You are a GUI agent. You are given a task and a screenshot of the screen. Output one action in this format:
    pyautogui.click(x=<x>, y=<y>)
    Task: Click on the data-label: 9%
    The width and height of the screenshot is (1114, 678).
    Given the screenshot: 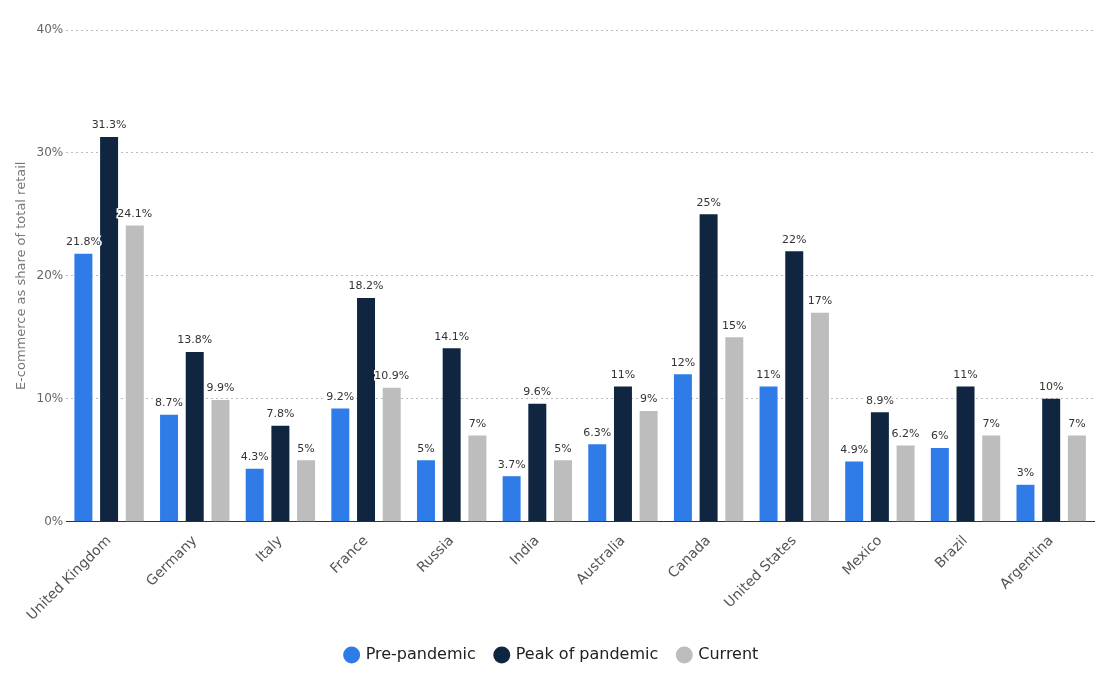 What is the action you would take?
    pyautogui.click(x=648, y=399)
    